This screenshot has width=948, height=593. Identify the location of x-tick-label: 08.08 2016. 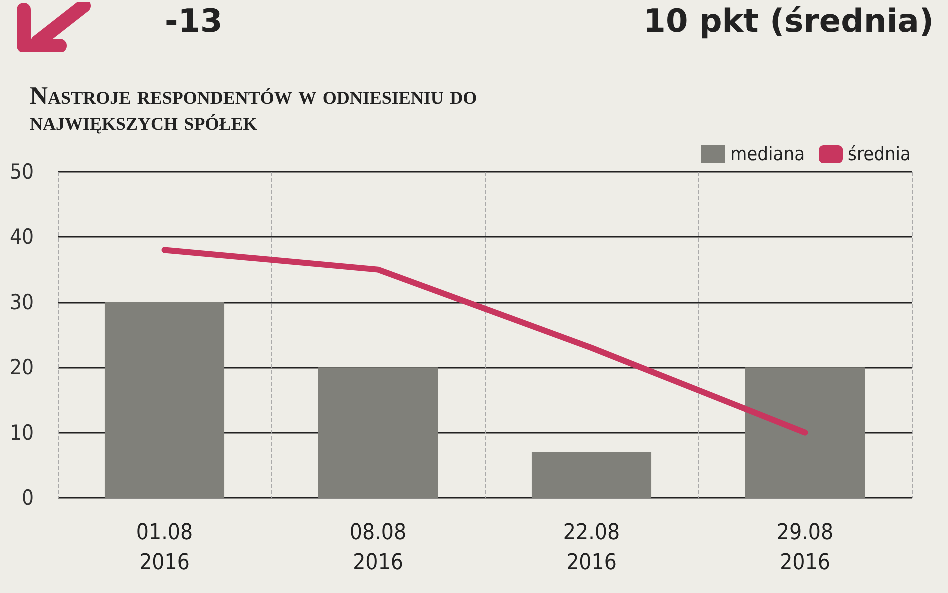
(378, 548).